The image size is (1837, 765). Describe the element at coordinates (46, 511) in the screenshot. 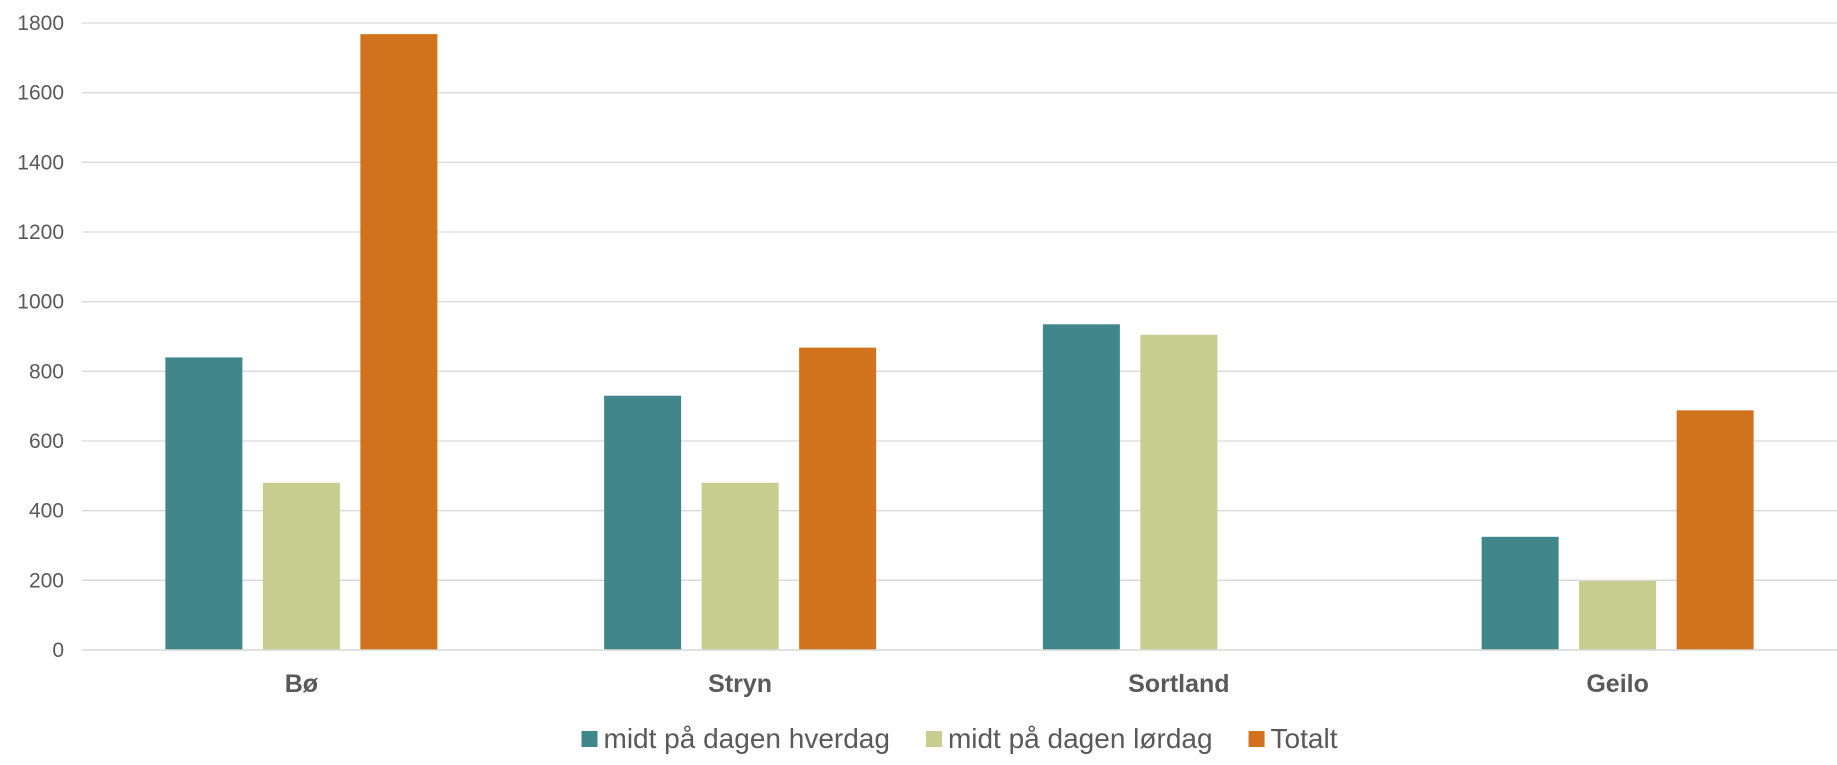

I see `y-tick-label: 400` at that location.